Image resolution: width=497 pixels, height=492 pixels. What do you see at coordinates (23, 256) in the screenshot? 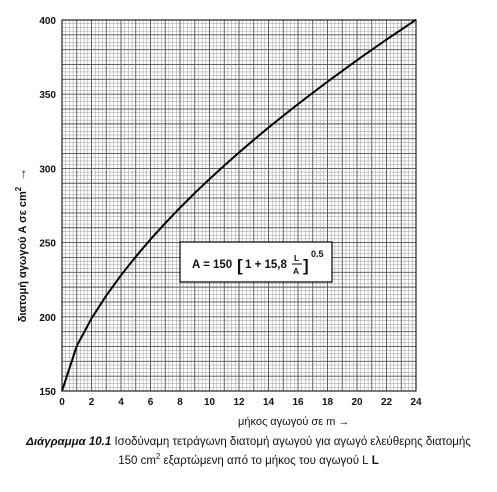
I see `y-axis-title-text: διατομή αγωγού A σε cm` at bounding box center [23, 256].